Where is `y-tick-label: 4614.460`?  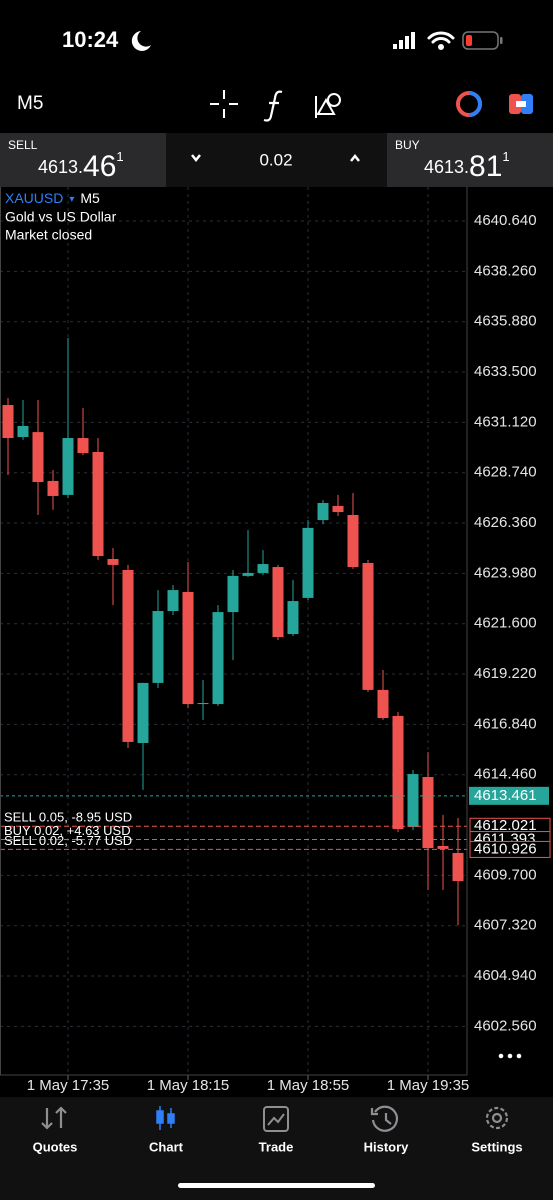
y-tick-label: 4614.460 is located at coordinates (505, 774).